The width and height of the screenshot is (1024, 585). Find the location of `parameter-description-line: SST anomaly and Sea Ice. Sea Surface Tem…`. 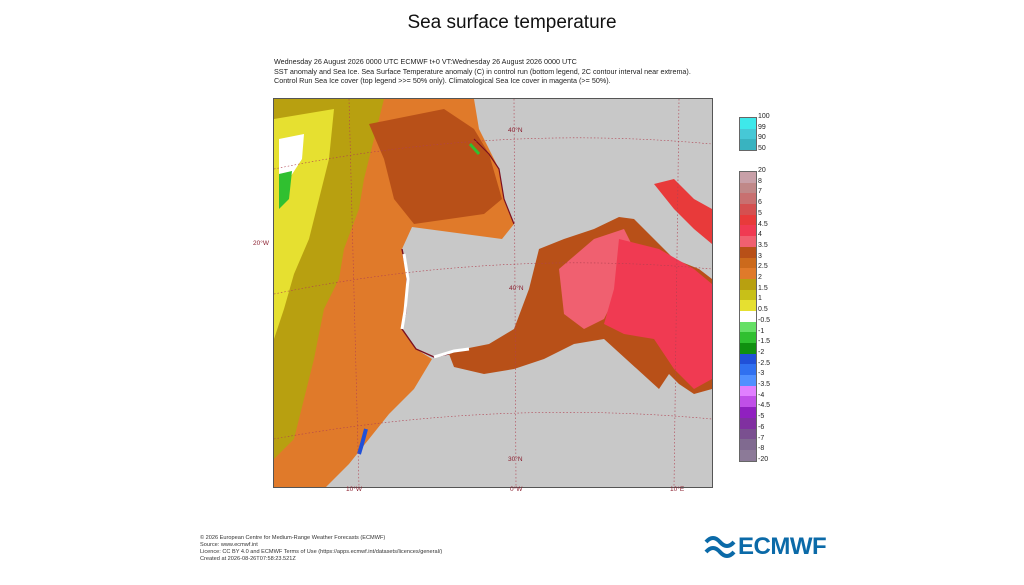

parameter-description-line: SST anomaly and Sea Ice. Sea Surface Tem… is located at coordinates (482, 71).